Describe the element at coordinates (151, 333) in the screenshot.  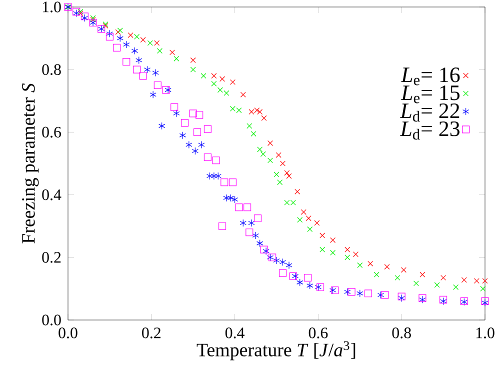
I see `x-tick-label: 0.2` at that location.